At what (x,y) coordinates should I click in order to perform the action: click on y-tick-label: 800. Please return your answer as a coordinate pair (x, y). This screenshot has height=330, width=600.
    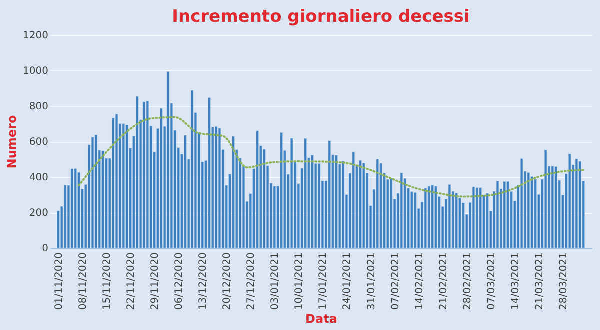
    Looking at the image, I should click on (38, 107).